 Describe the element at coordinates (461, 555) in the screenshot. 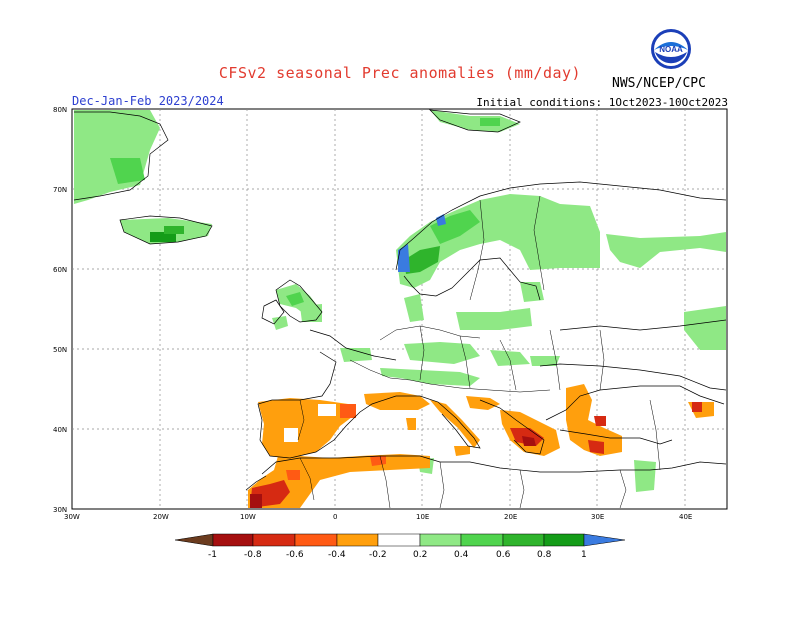

I see `colorbar-label-6: 0.4` at that location.